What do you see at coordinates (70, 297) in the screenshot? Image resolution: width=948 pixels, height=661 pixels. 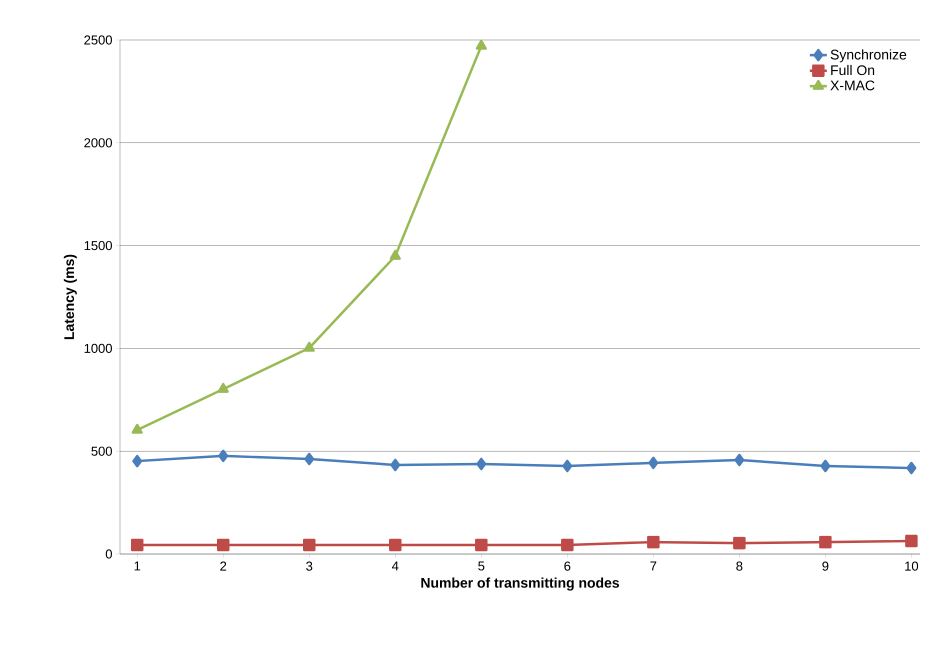 I see `y-axis-title: Latency (ms)` at bounding box center [70, 297].